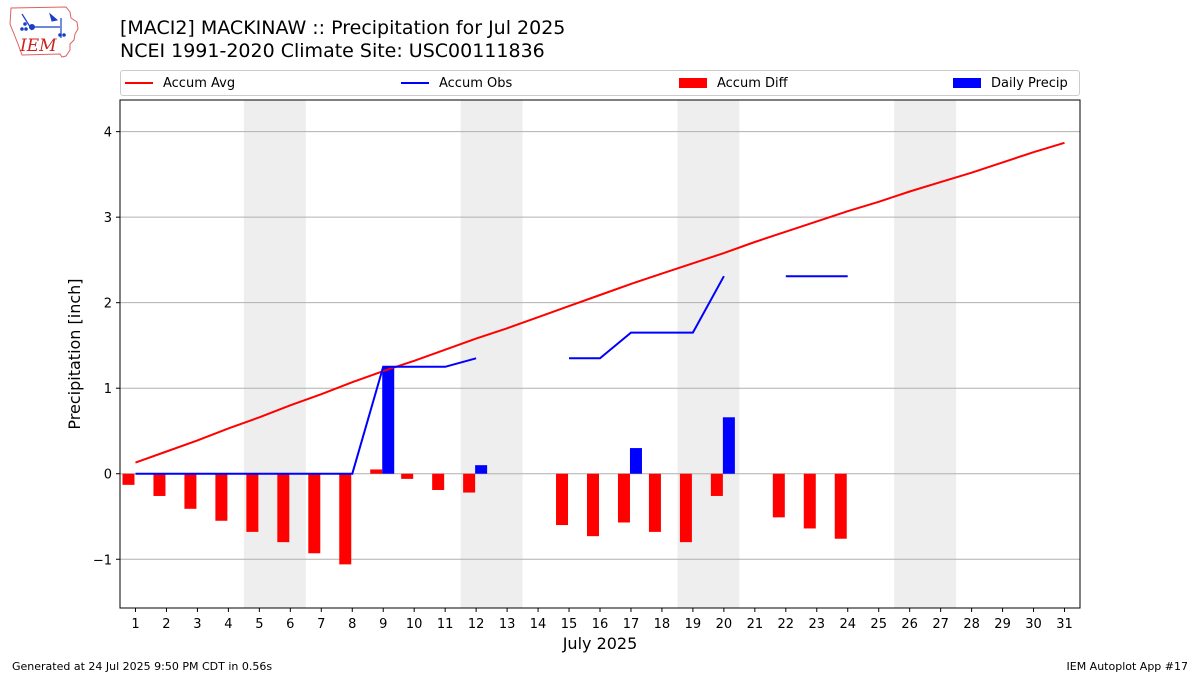 This screenshot has height=675, width=1200. What do you see at coordinates (1064, 624) in the screenshot?
I see `x-tick-label: 31` at bounding box center [1064, 624].